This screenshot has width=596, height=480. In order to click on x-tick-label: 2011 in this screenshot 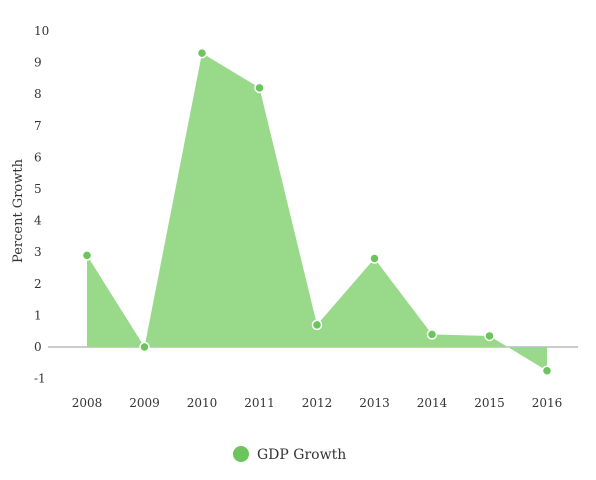, I will do `click(259, 403)`.